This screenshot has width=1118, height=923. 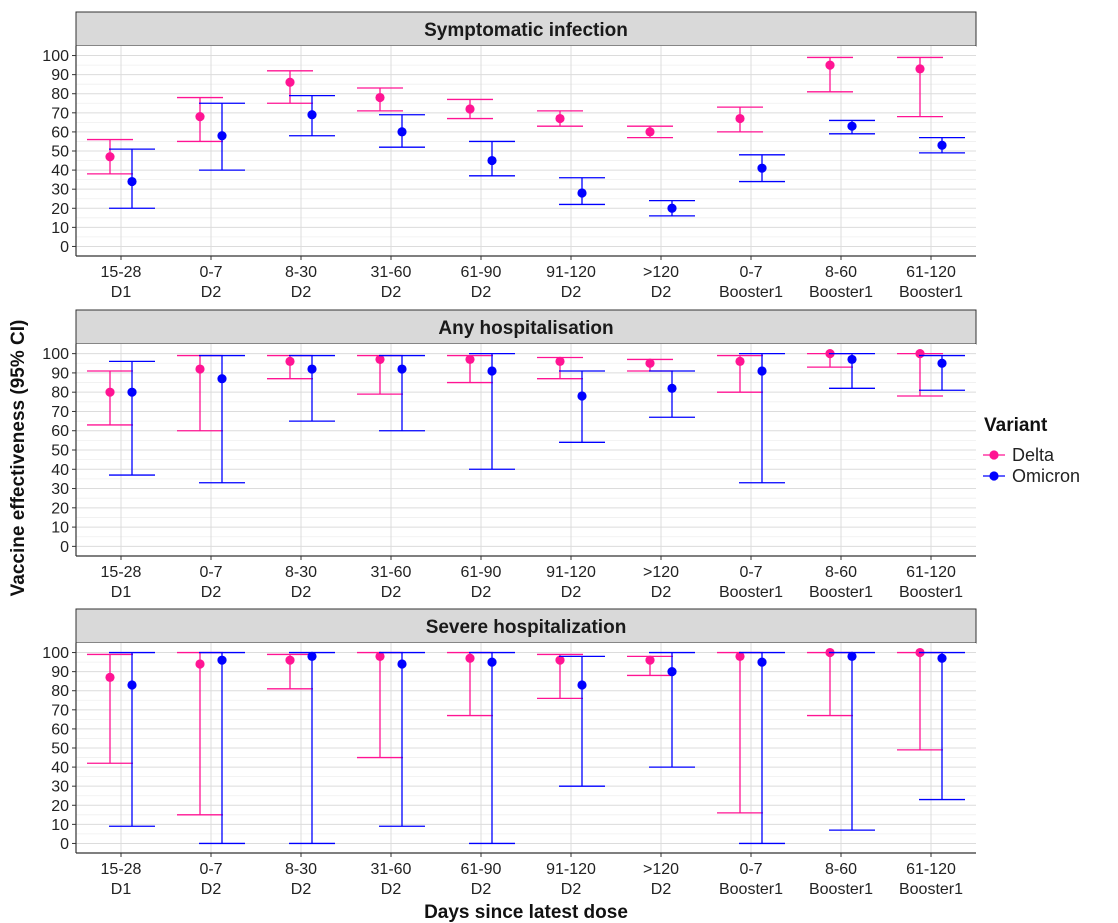 I want to click on x-tick-label-days: 31-60, so click(x=391, y=869).